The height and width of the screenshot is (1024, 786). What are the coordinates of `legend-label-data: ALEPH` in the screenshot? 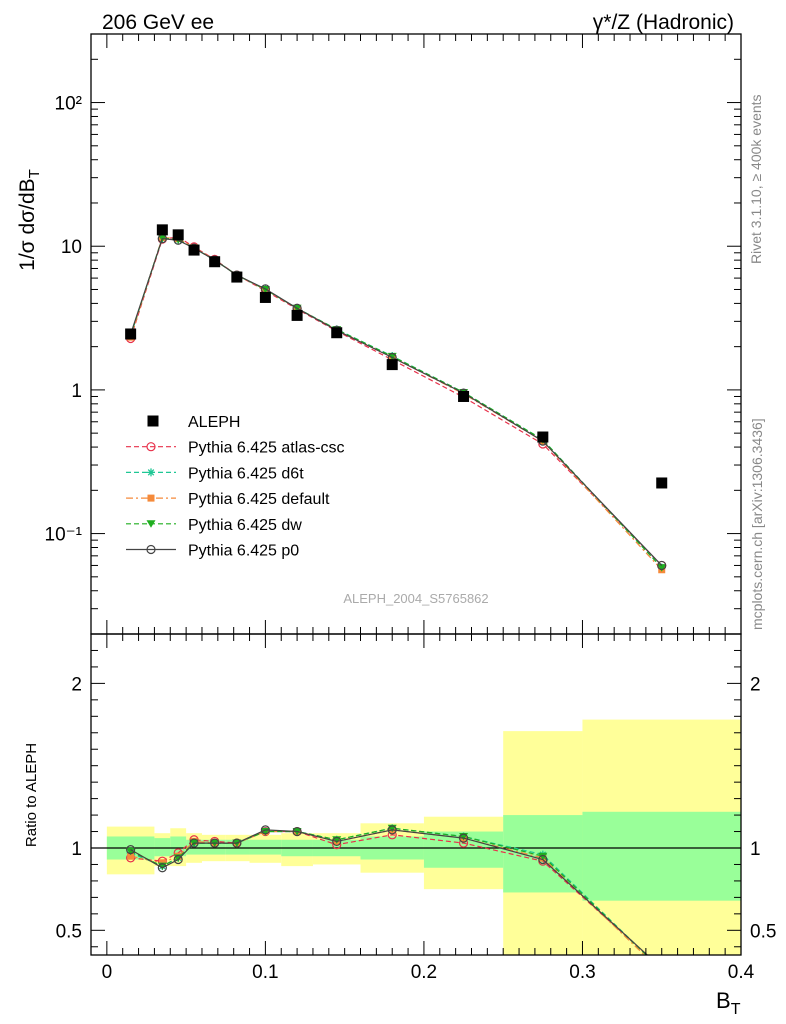 It's located at (214, 422).